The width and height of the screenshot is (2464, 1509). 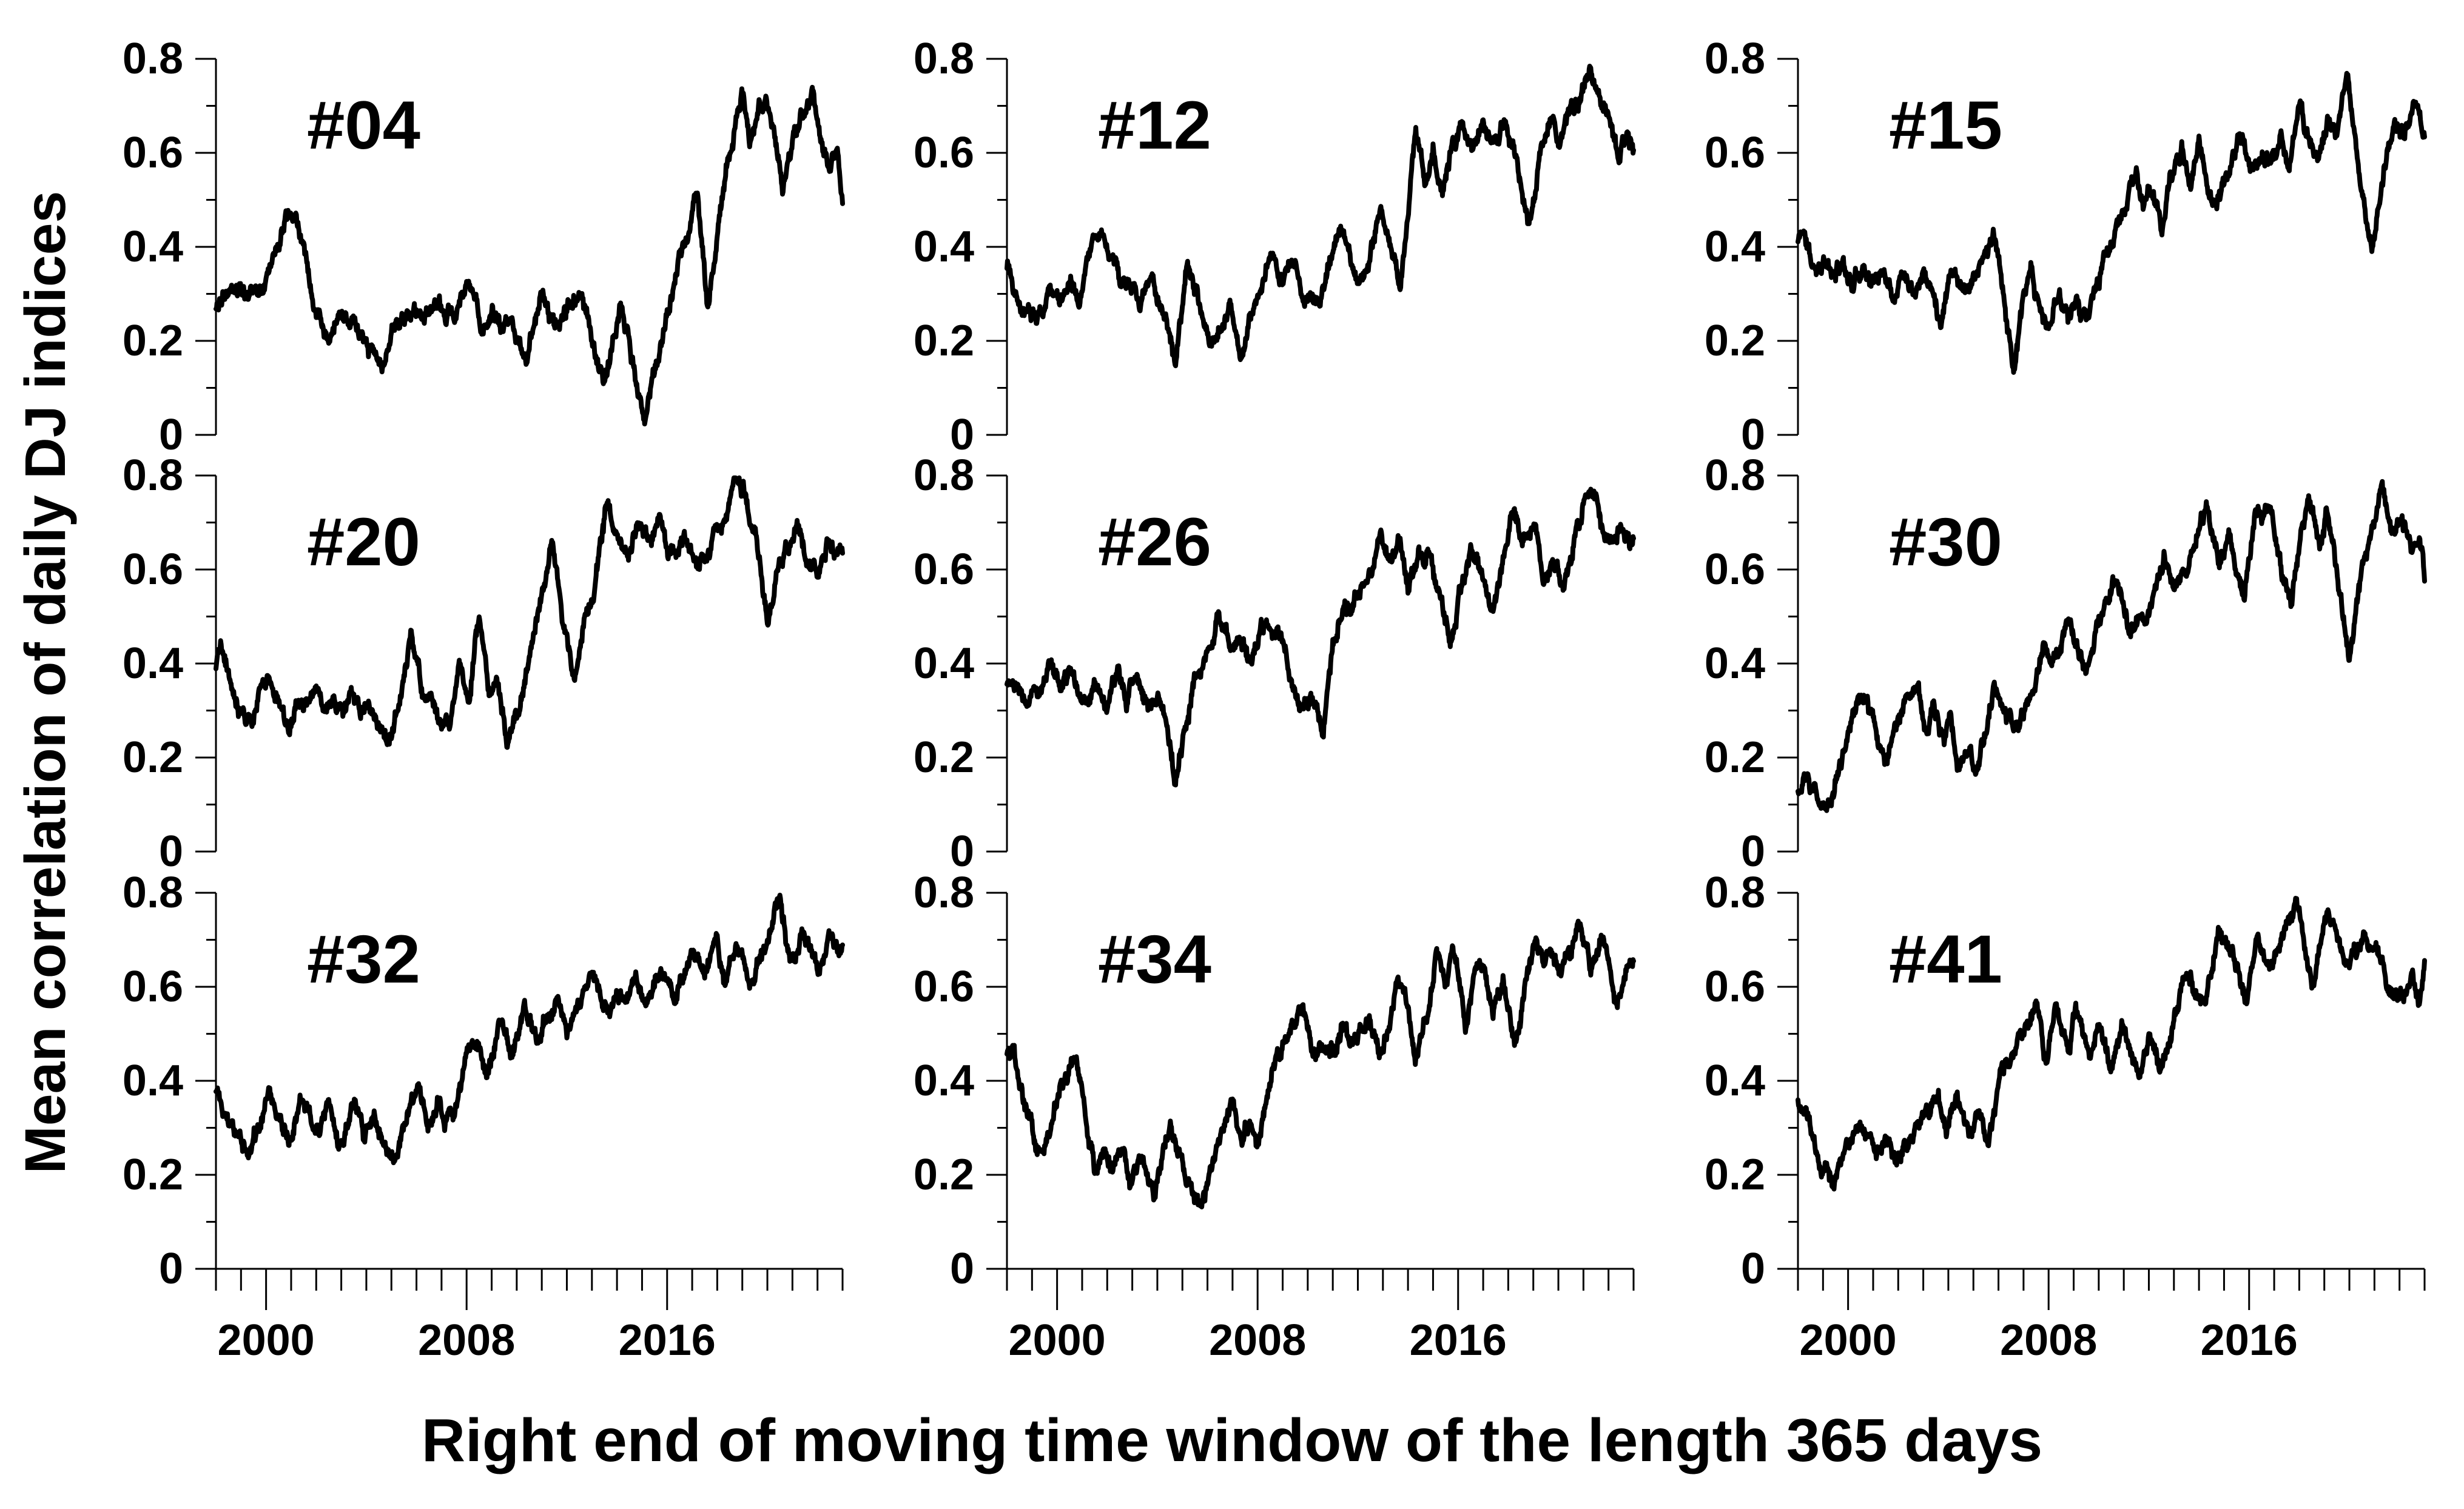 What do you see at coordinates (1155, 125) in the screenshot?
I see `panel-label: #12` at bounding box center [1155, 125].